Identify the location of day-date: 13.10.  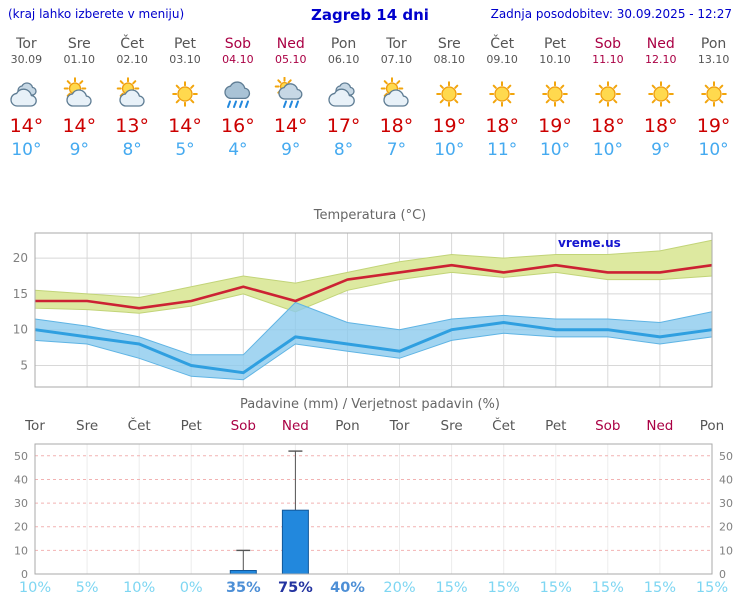
(713, 59).